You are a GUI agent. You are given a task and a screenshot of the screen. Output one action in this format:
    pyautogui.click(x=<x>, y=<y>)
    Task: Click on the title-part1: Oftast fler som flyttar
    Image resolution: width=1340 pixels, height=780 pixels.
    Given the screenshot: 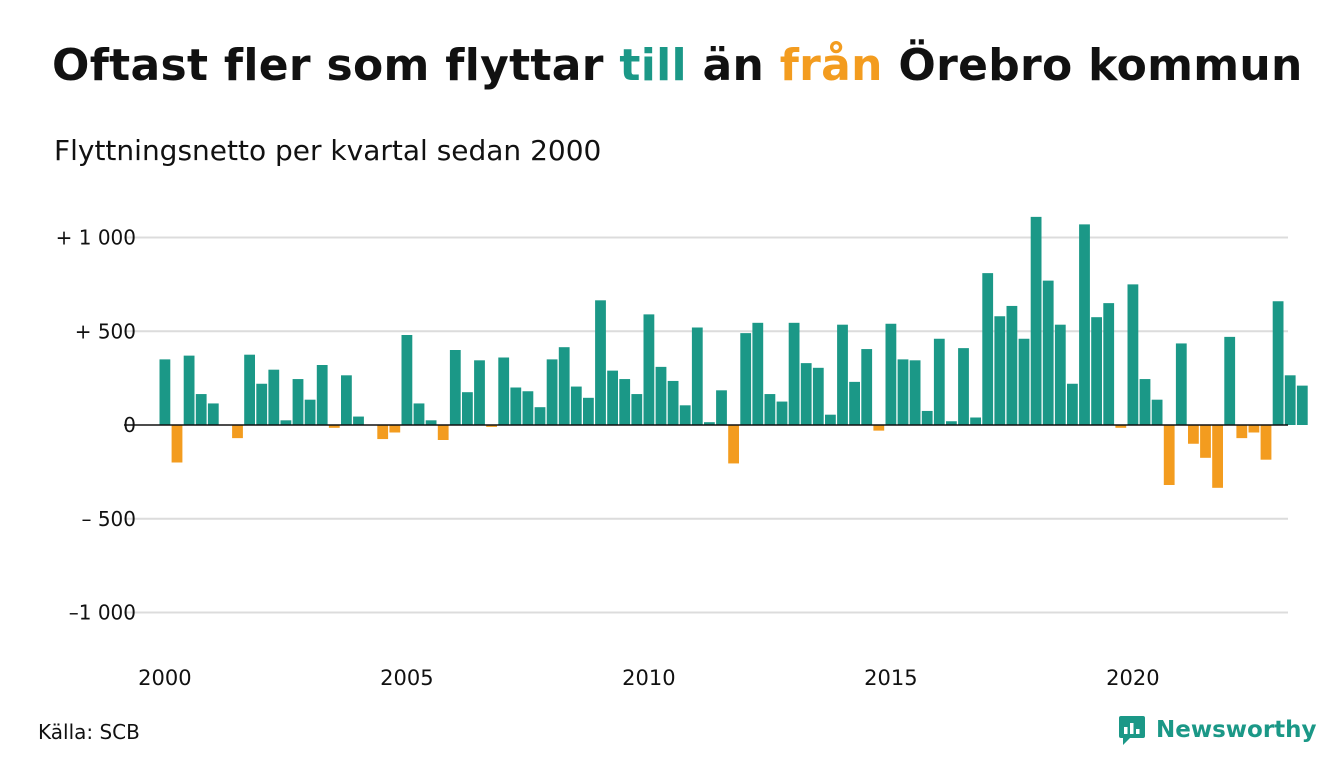 What is the action you would take?
    pyautogui.click(x=336, y=65)
    